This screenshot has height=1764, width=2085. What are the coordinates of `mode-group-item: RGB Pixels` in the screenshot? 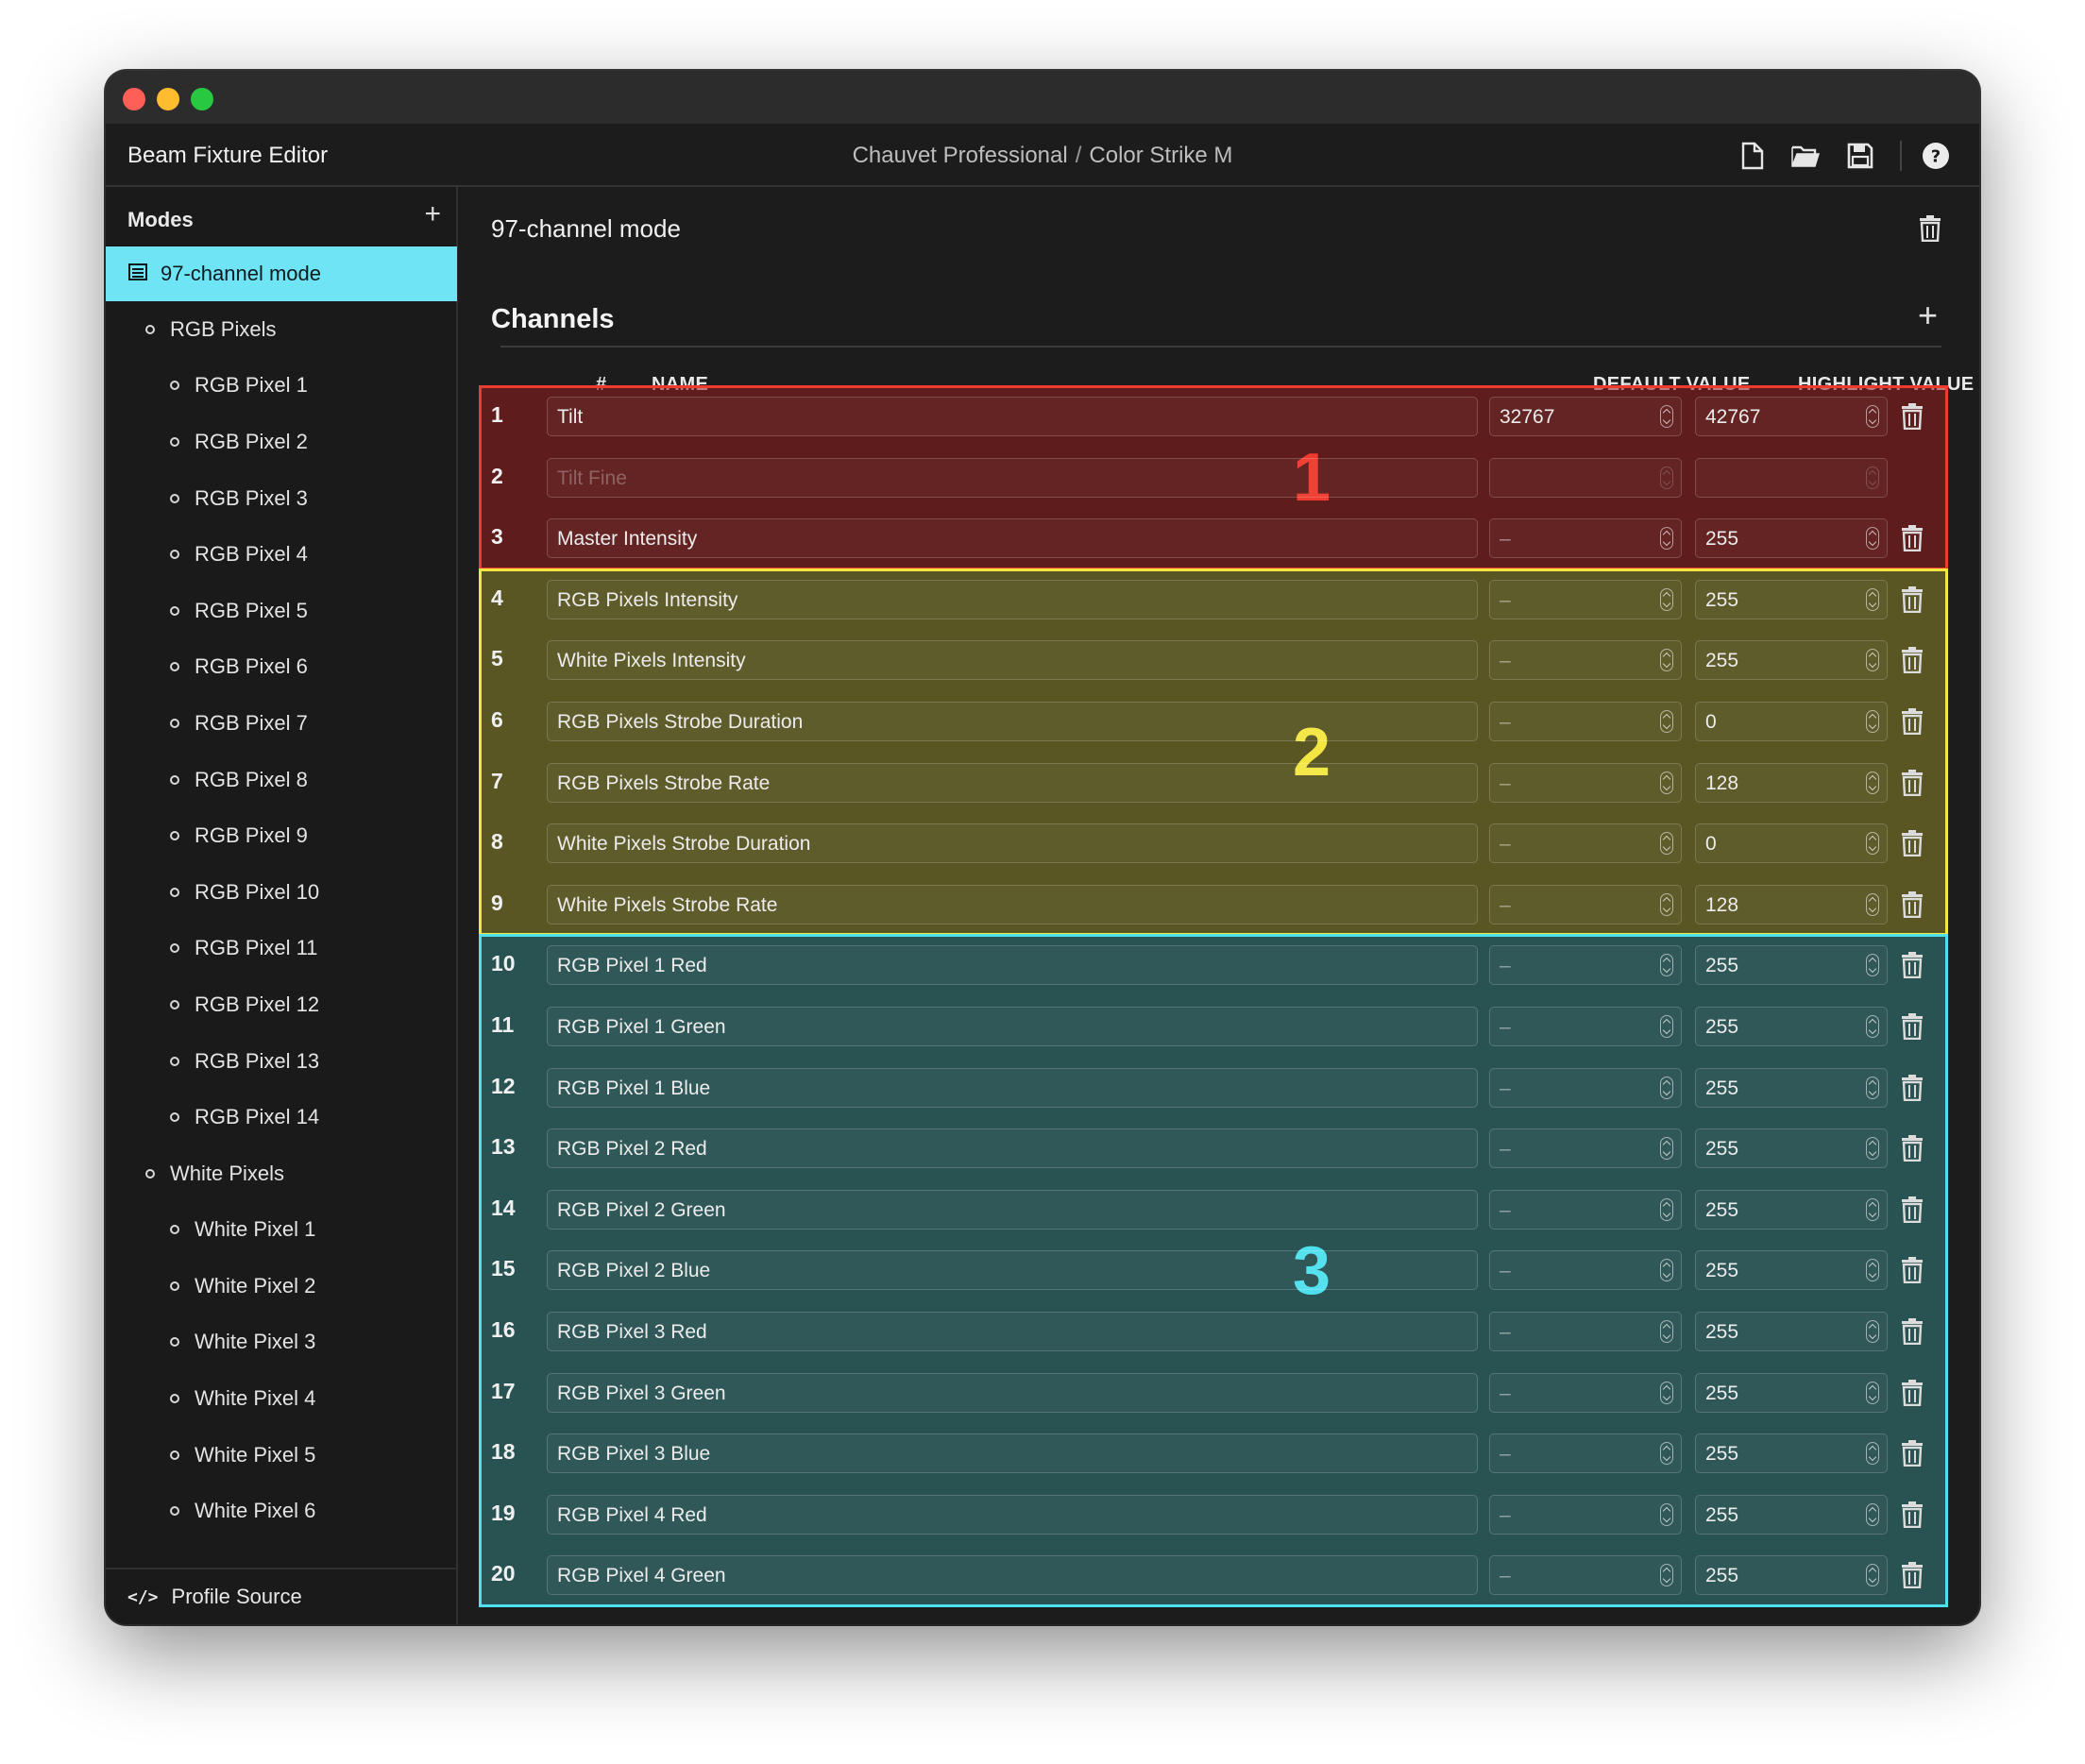 It's located at (281, 329).